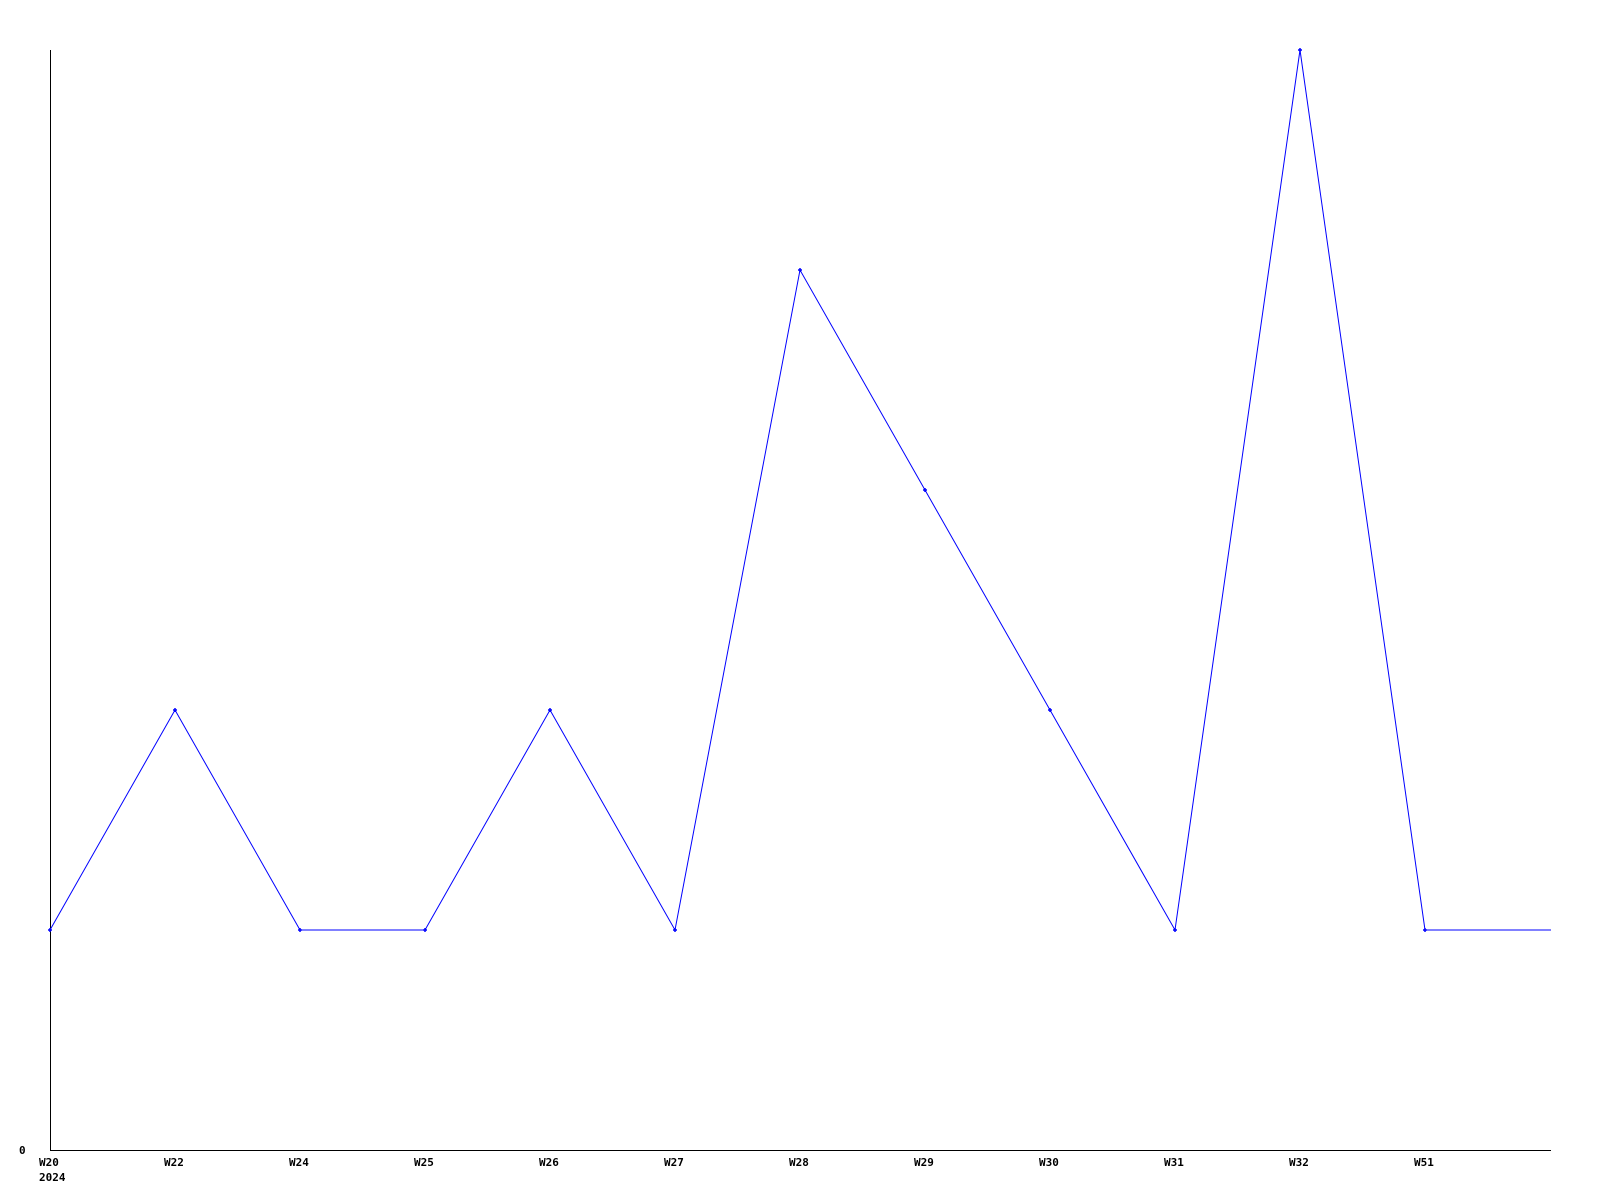 The width and height of the screenshot is (1600, 1200). Describe the element at coordinates (924, 1162) in the screenshot. I see `x-tick-label: W29` at that location.